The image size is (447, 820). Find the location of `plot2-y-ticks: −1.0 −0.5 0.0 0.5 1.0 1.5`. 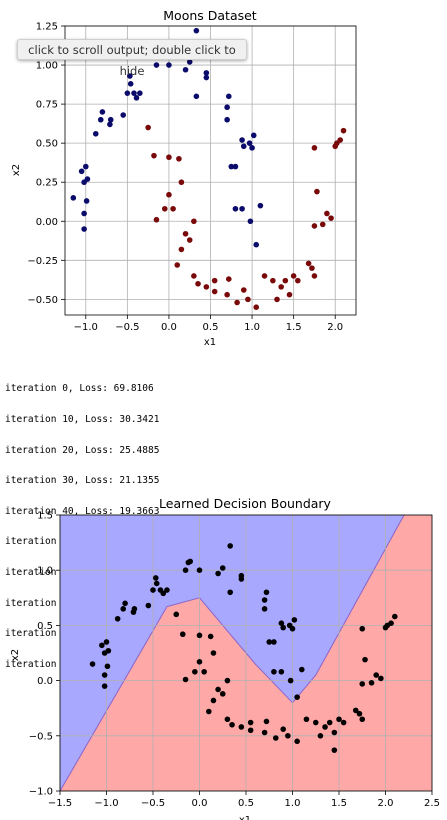

plot2-y-ticks: −1.0 −0.5 0.0 0.5 1.0 1.5 is located at coordinates (44, 654).